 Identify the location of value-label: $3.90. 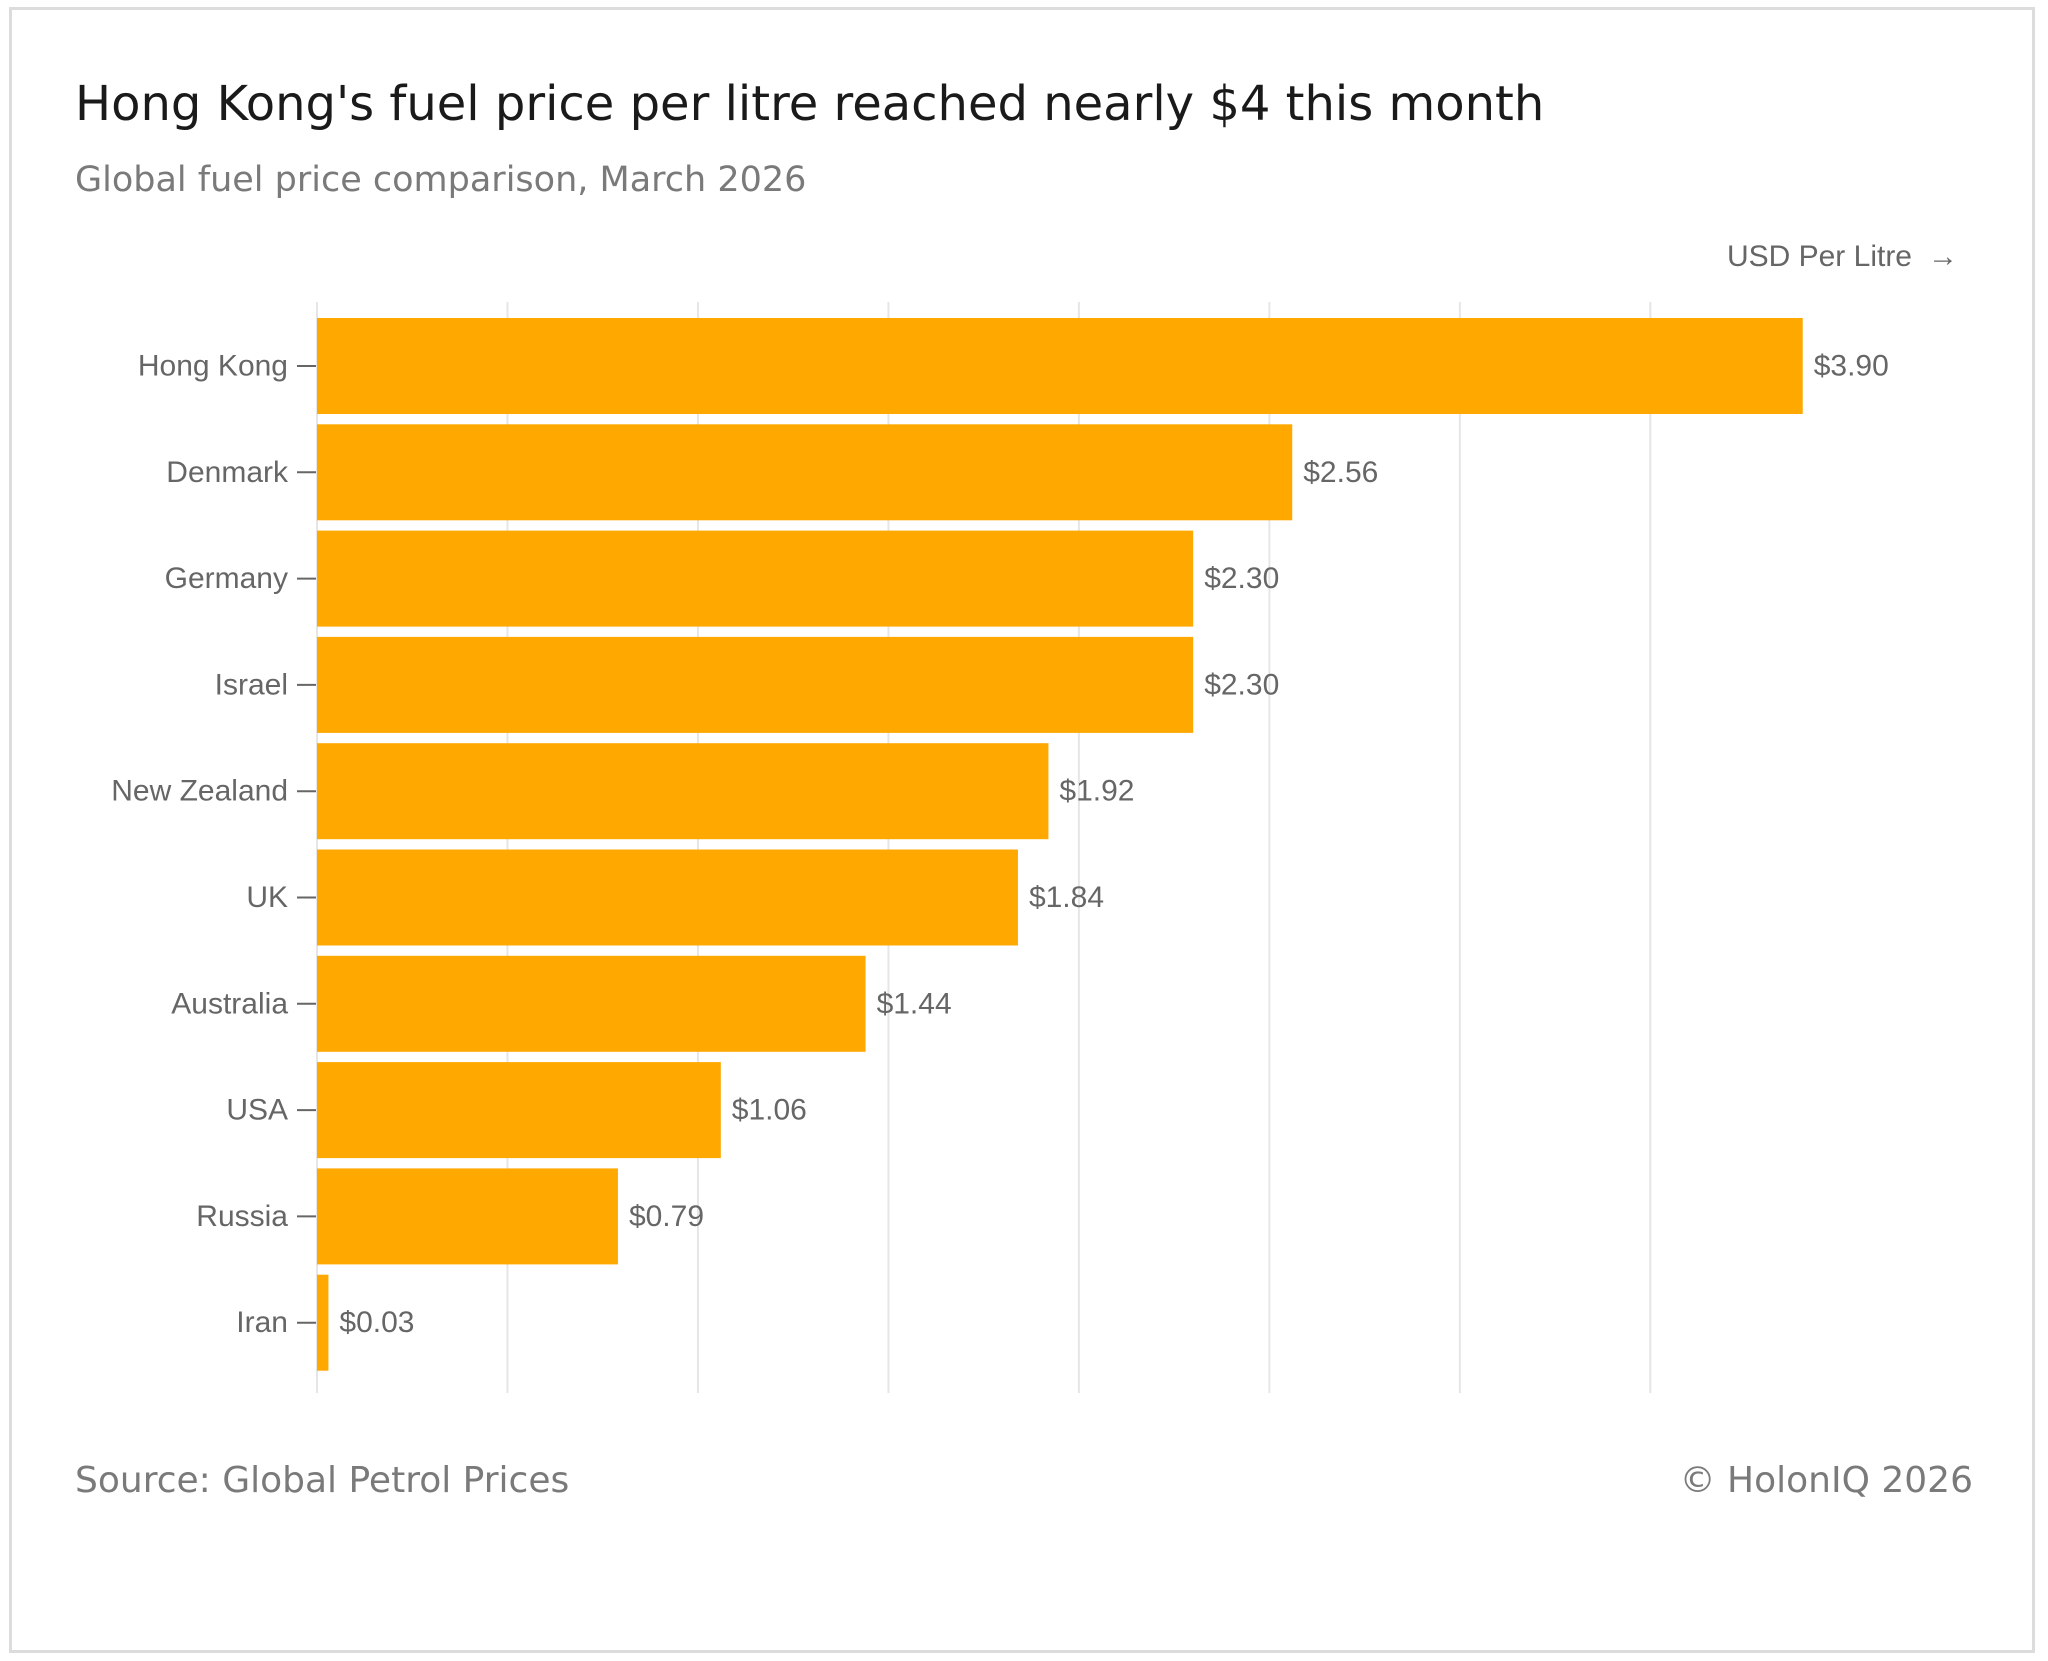
(1851, 366).